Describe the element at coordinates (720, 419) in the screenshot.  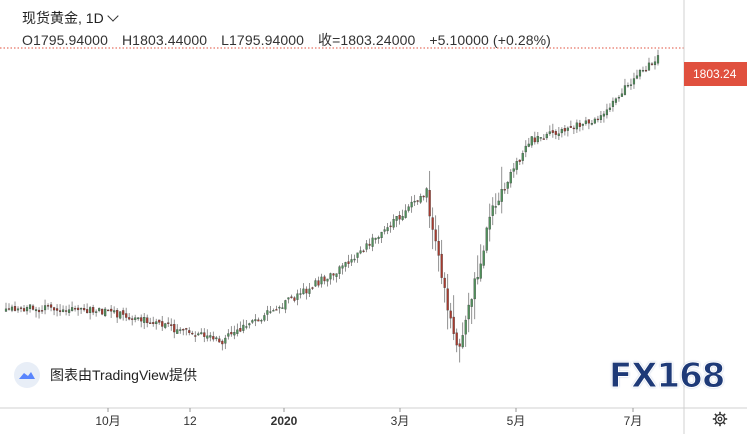
I see `gear-icon` at that location.